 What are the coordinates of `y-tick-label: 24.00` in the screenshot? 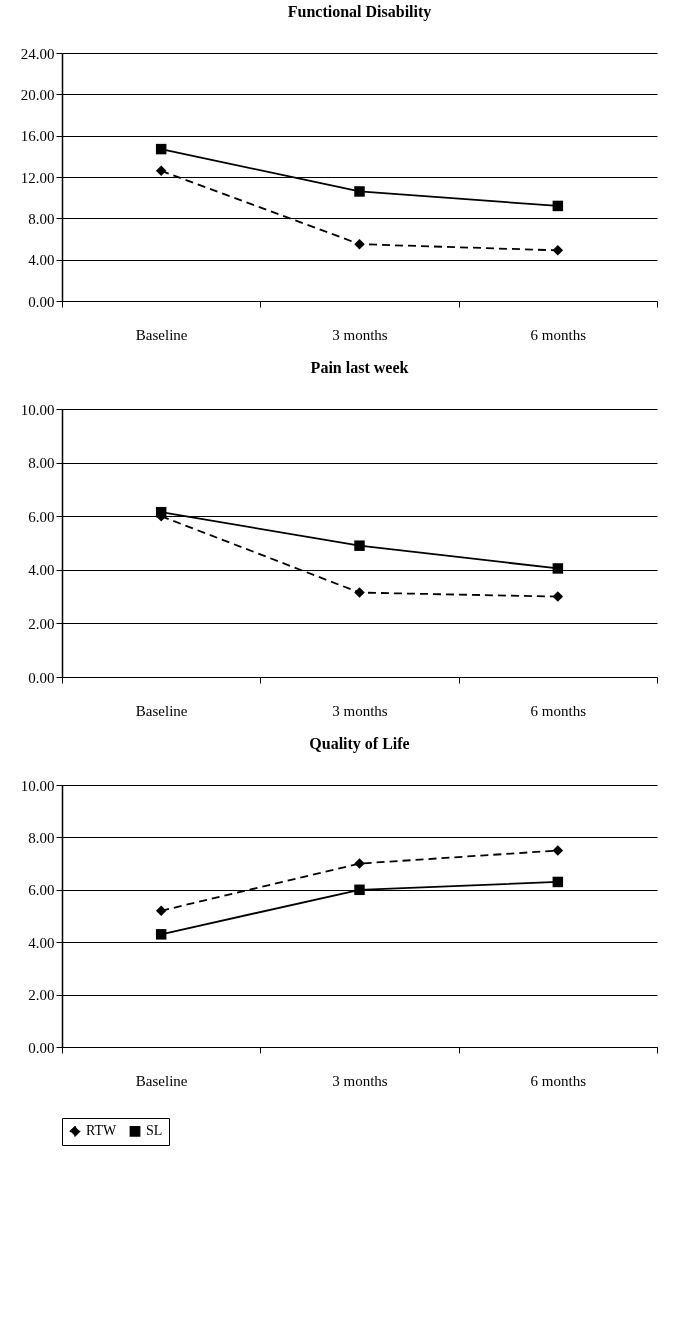 It's located at (37, 53).